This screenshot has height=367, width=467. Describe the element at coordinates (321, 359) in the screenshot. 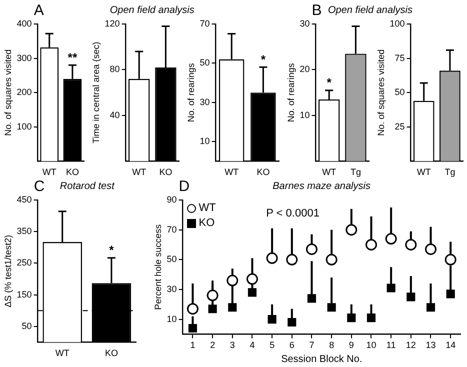

I see `x-axis-title: Session Block No.` at that location.